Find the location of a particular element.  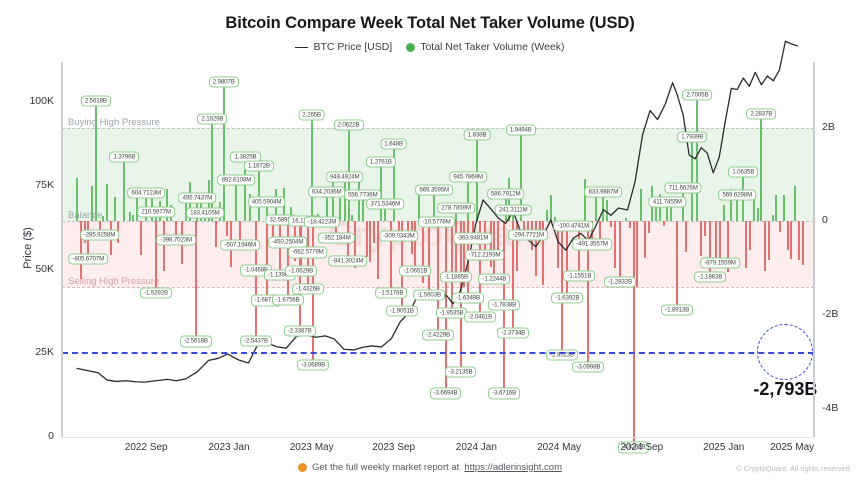

value-label-positive: 1.2761B is located at coordinates (380, 161).